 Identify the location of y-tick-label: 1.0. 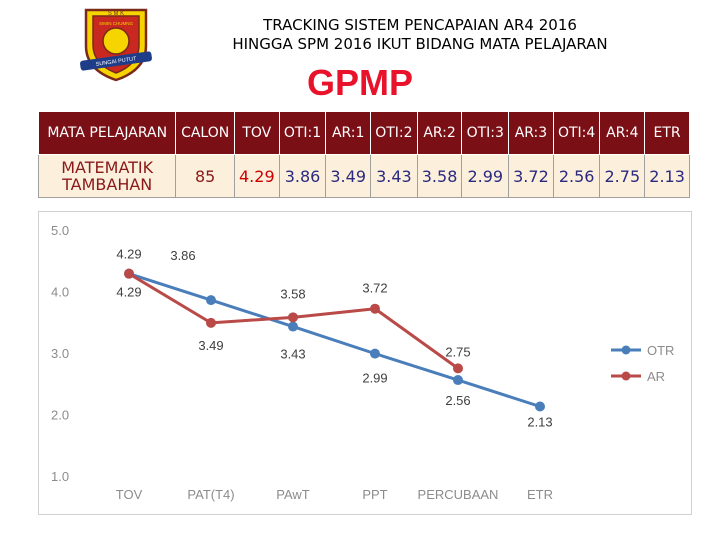
(60, 476).